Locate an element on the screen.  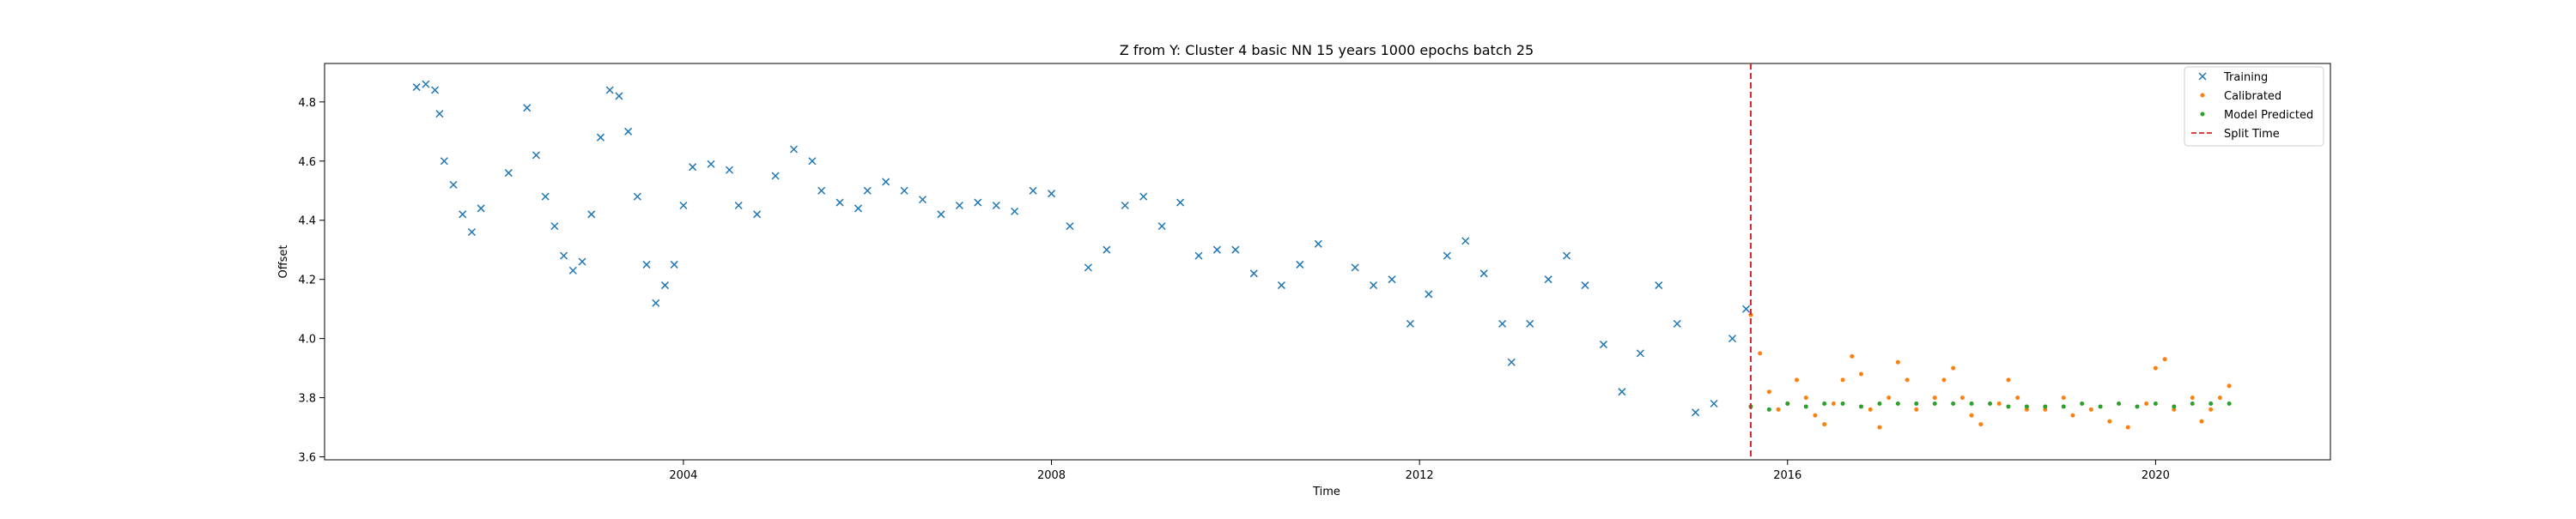
legend-label-model-predicted: Model Predicted is located at coordinates (2268, 115).